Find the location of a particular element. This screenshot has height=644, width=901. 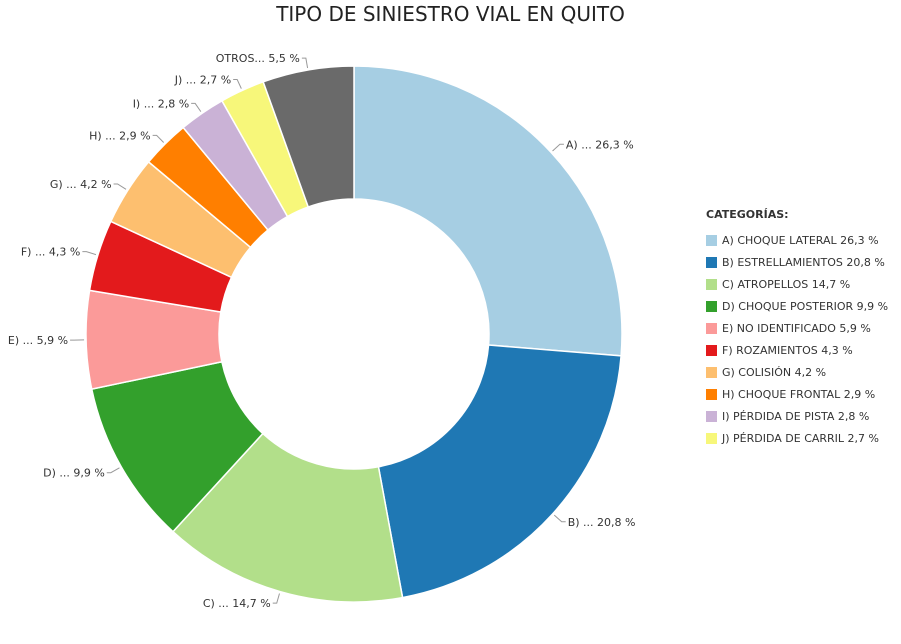

slice-a is located at coordinates (488, 211).